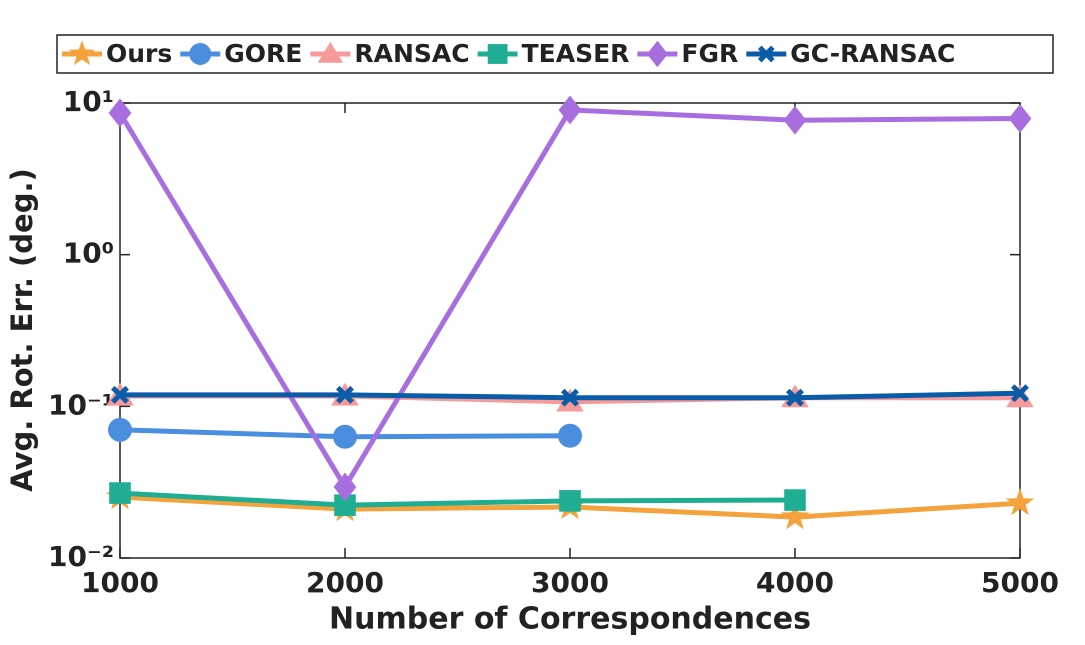 The image size is (1085, 645). I want to click on x-tick-label: 3000, so click(570, 582).